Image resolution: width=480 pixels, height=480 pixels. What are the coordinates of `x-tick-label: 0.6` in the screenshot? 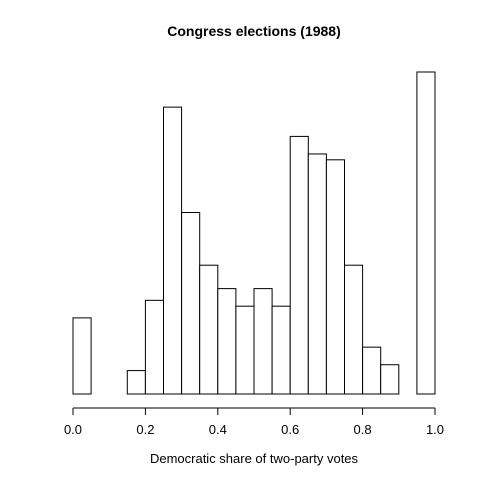 It's located at (290, 429).